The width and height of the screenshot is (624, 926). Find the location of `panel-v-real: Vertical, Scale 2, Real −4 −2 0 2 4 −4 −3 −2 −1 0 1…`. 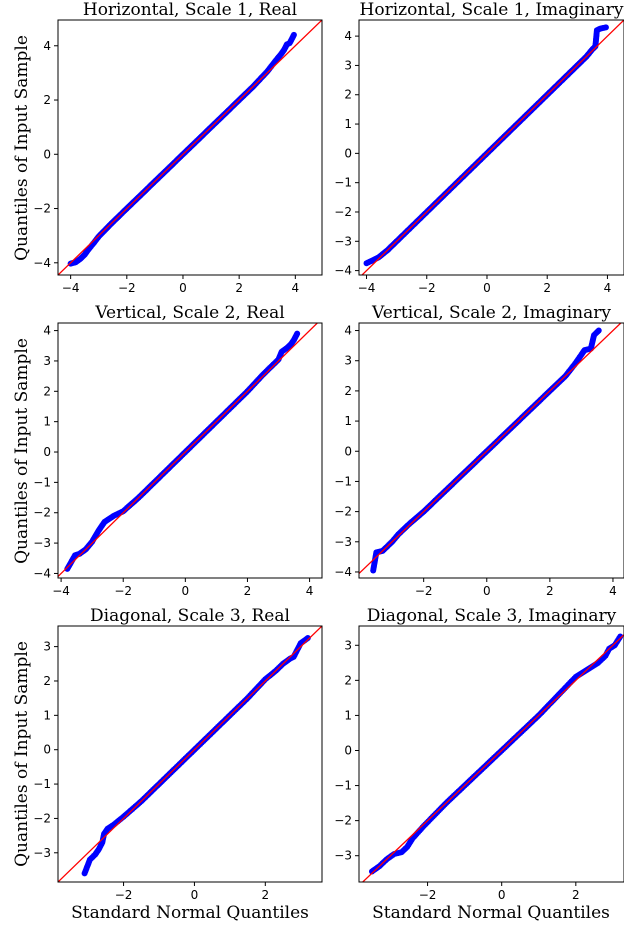

panel-v-real: Vertical, Scale 2, Real −4 −2 0 2 4 −4 −3 −2 −1 0 1… is located at coordinates (178, 450).